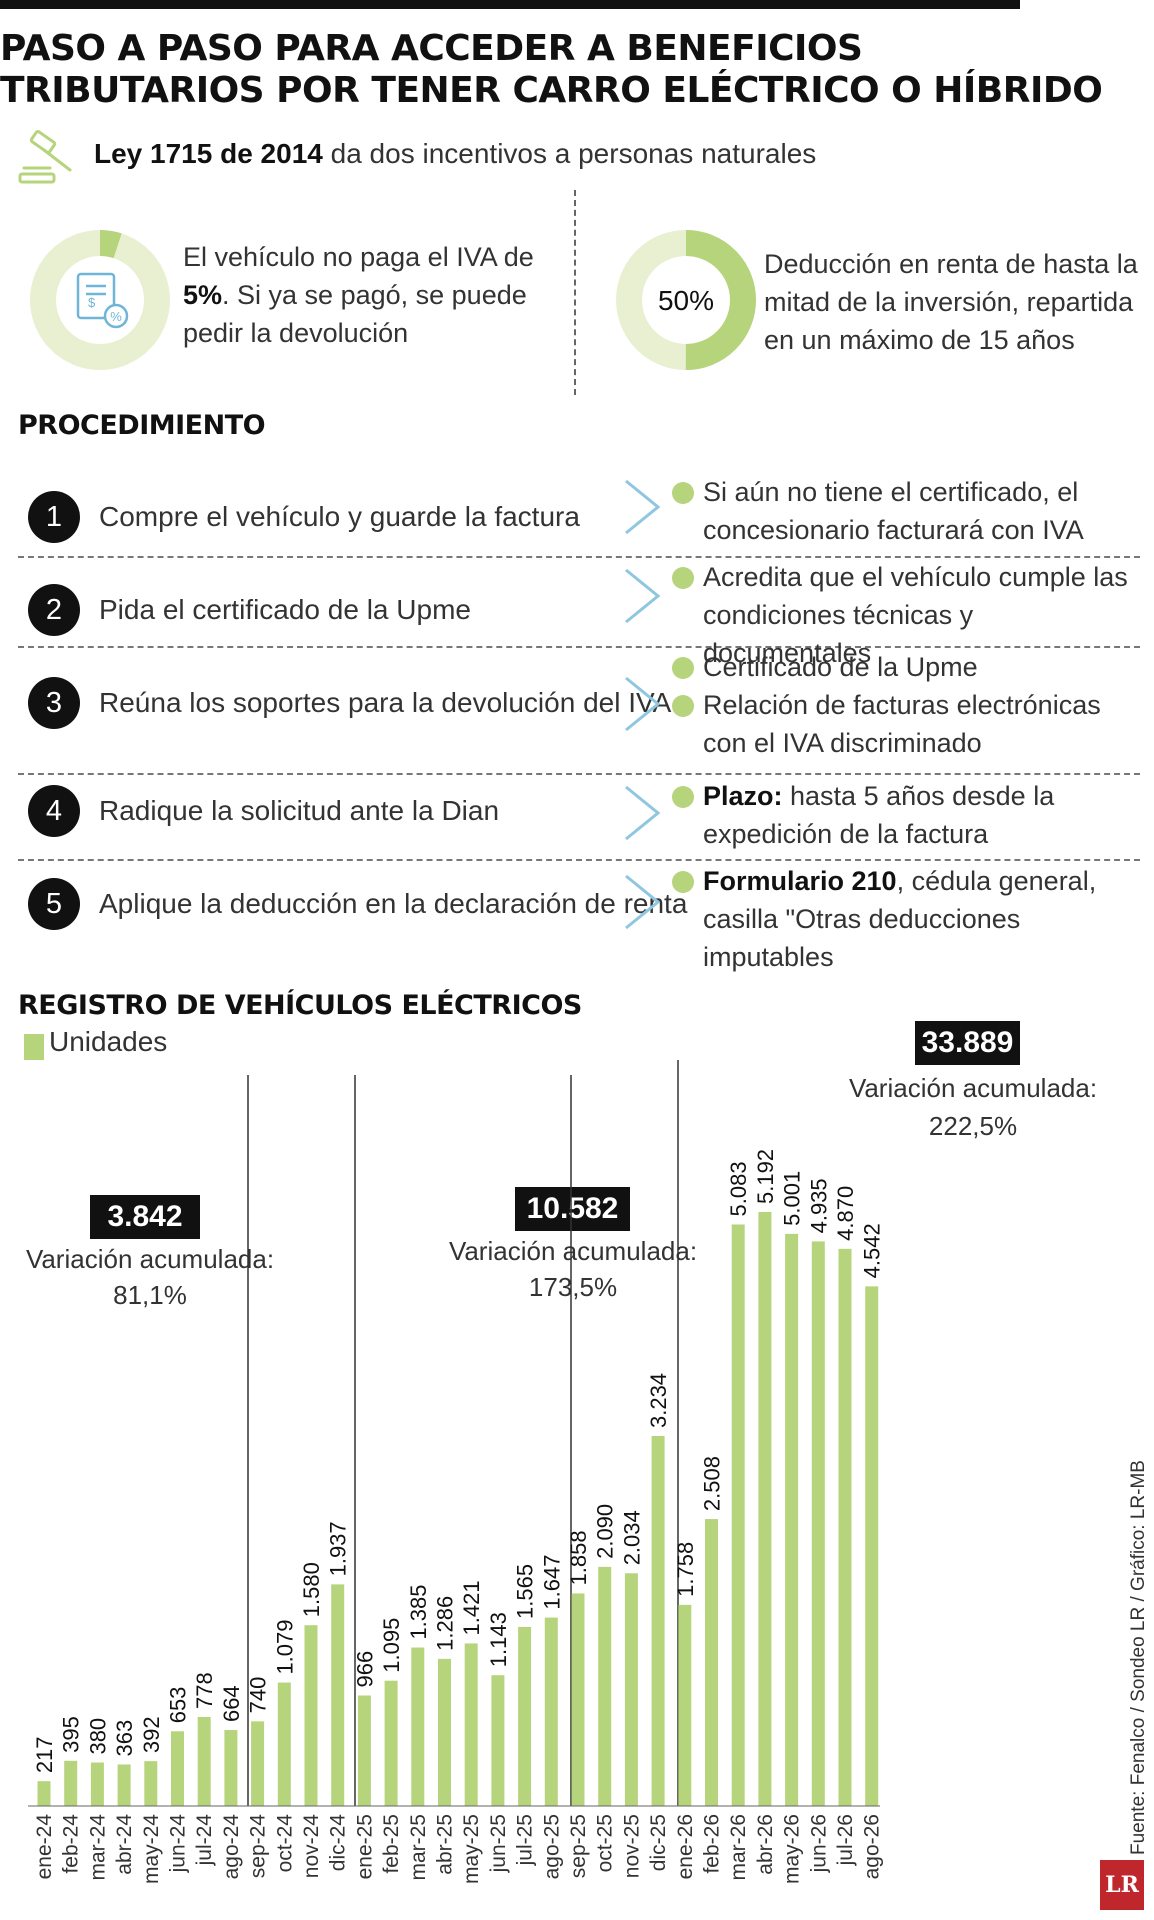 The width and height of the screenshot is (1154, 1920). What do you see at coordinates (54, 517) in the screenshot?
I see `step-number: 1` at bounding box center [54, 517].